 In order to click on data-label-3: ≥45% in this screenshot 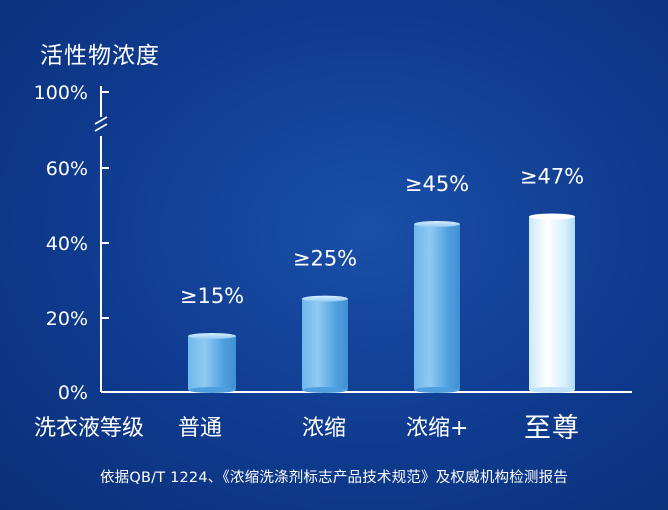, I will do `click(437, 184)`.